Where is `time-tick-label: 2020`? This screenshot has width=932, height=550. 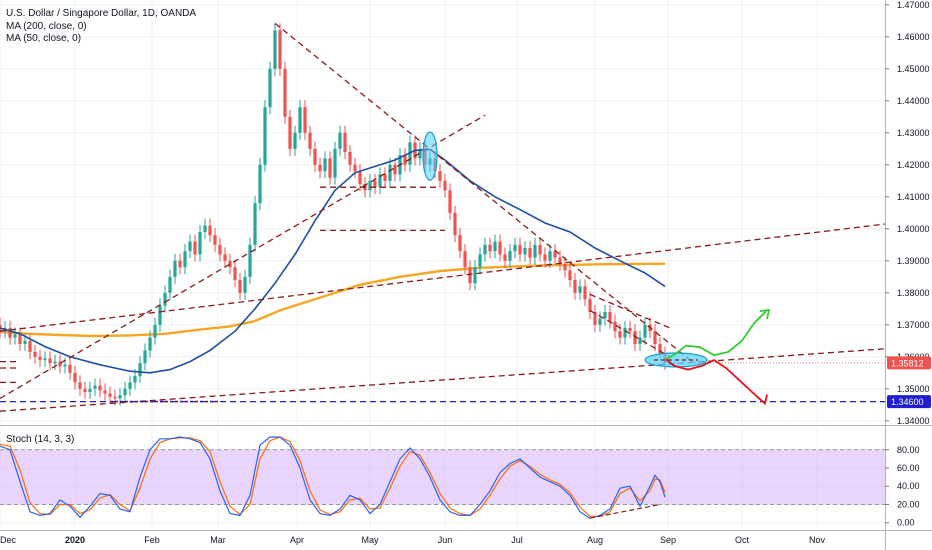
time-tick-label: 2020 is located at coordinates (75, 540).